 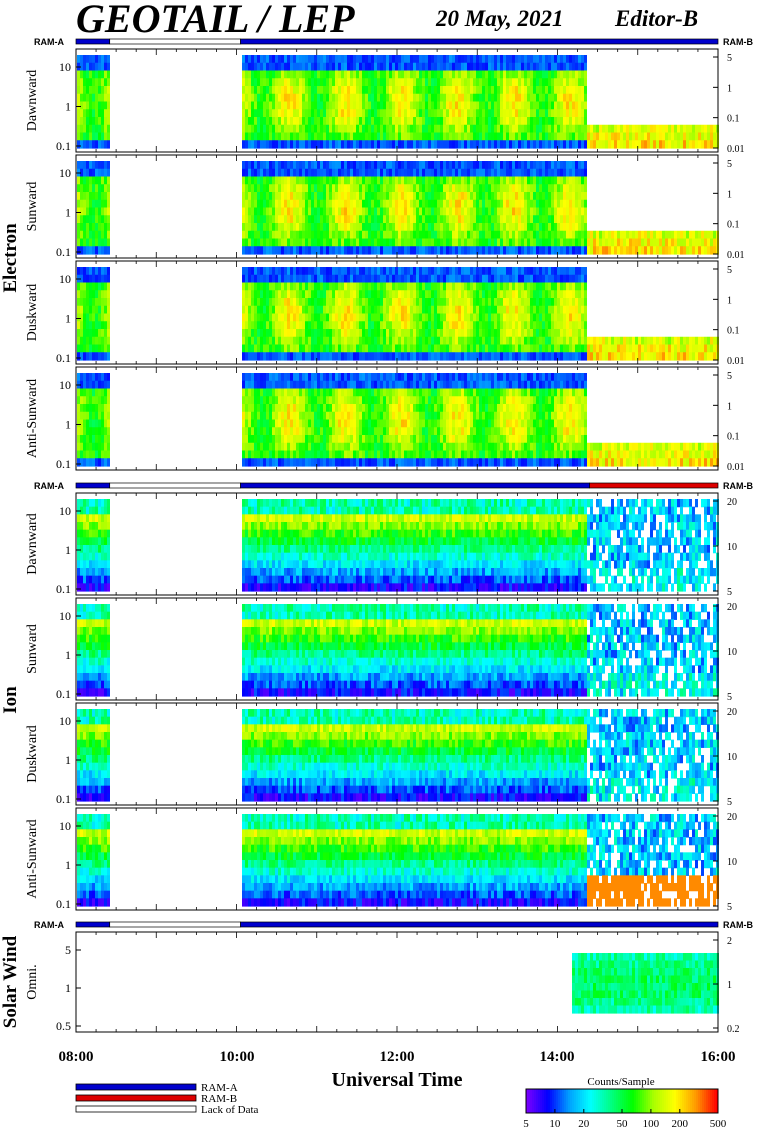 What do you see at coordinates (32, 418) in the screenshot?
I see `panel-label: Anti-Sunward` at bounding box center [32, 418].